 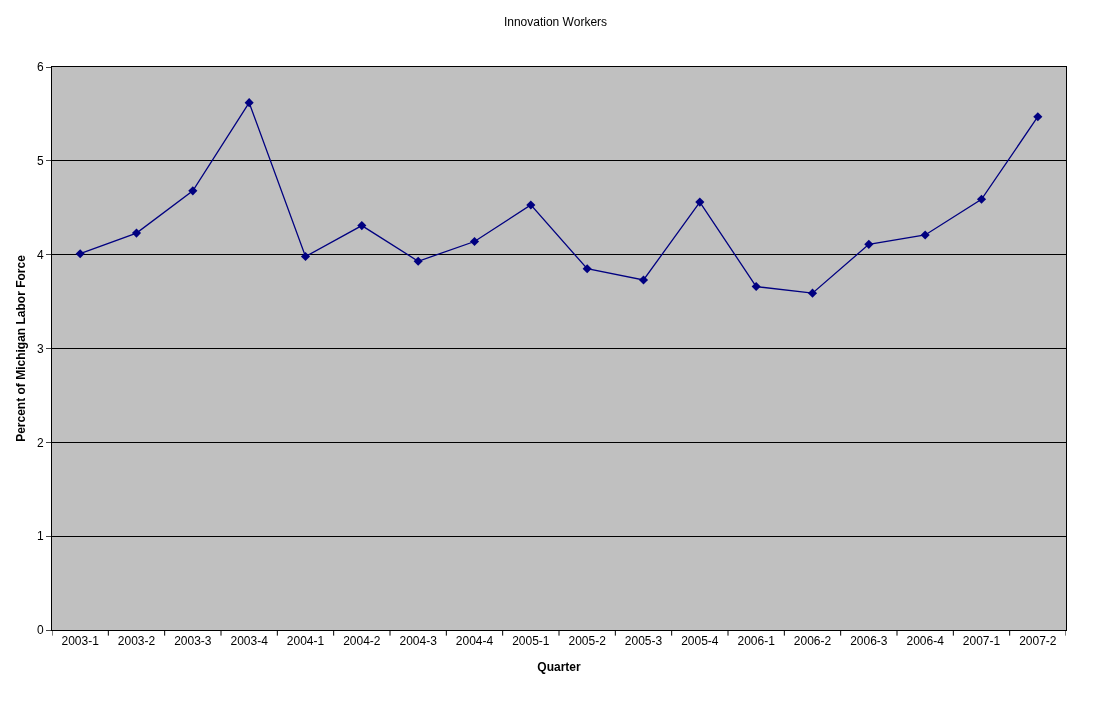 What do you see at coordinates (587, 641) in the screenshot?
I see `x-tick-label: 2005-2` at bounding box center [587, 641].